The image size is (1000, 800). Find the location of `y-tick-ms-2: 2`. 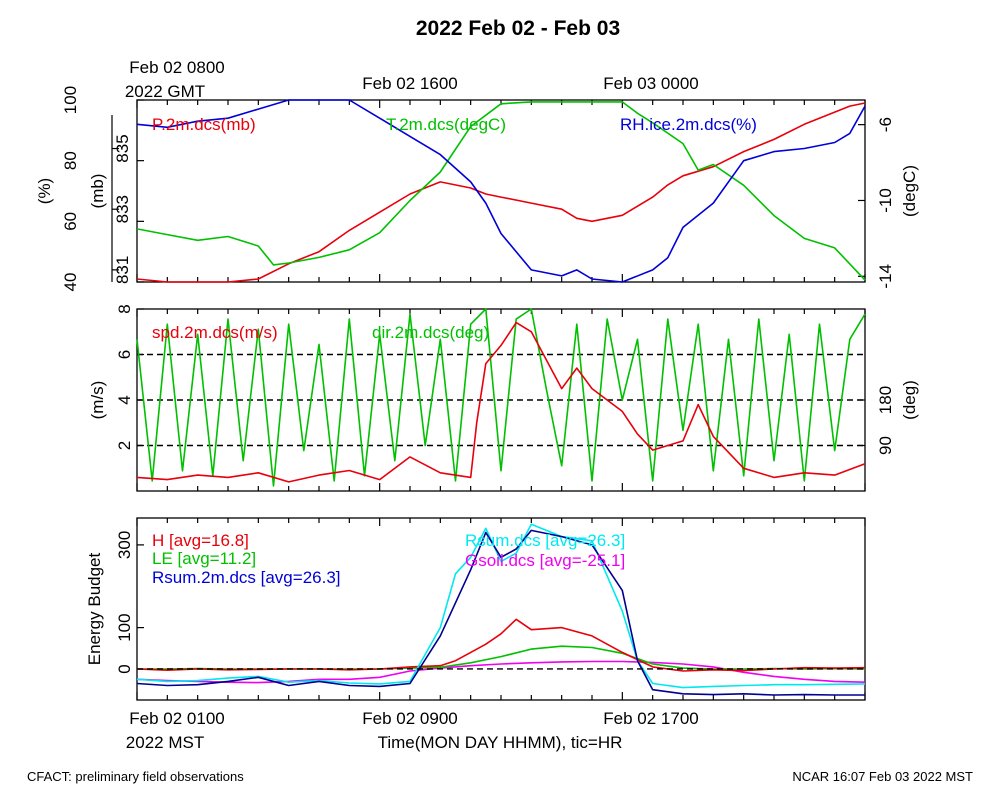

y-tick-ms-2: 2 is located at coordinates (124, 445).